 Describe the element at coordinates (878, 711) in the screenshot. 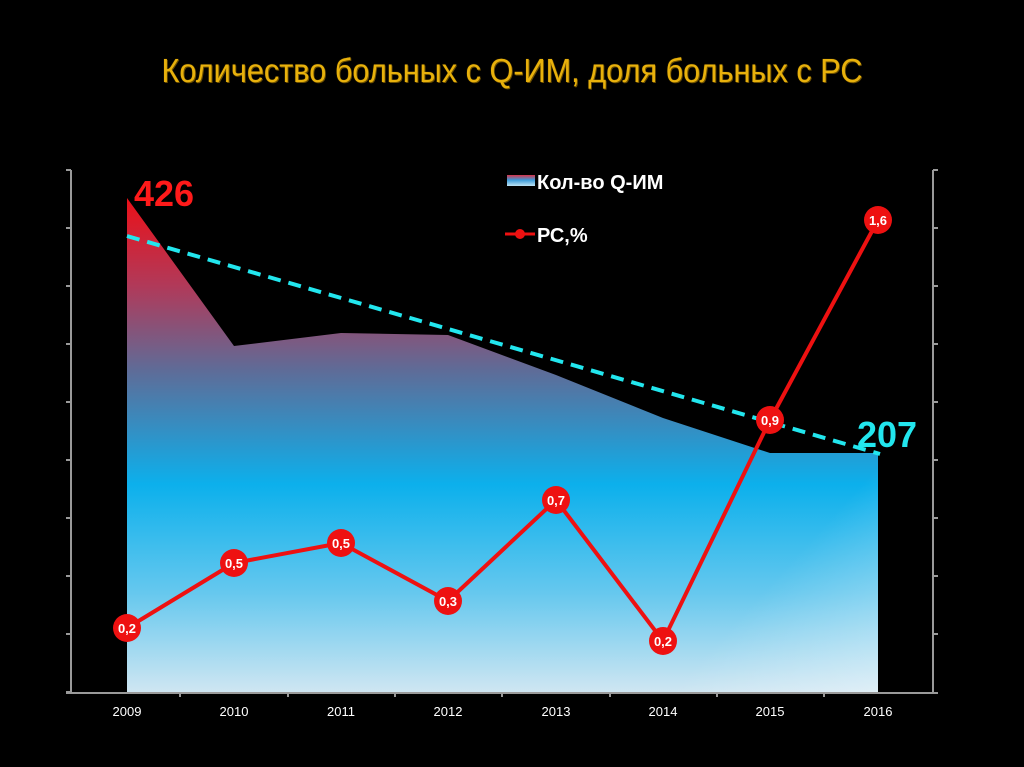

I see `x-label-2016: 2016` at that location.